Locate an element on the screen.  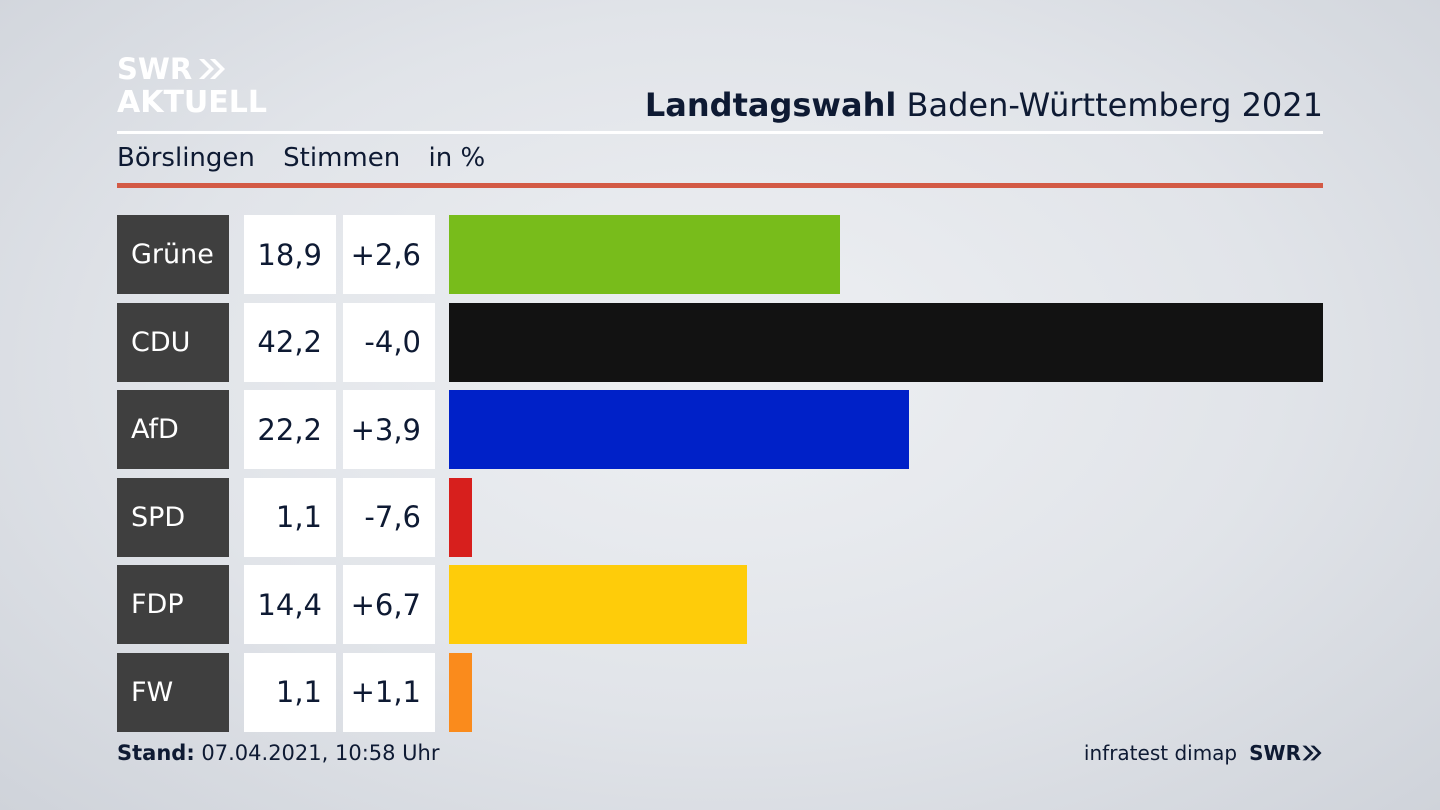
value-label: 22,2 is located at coordinates (290, 429).